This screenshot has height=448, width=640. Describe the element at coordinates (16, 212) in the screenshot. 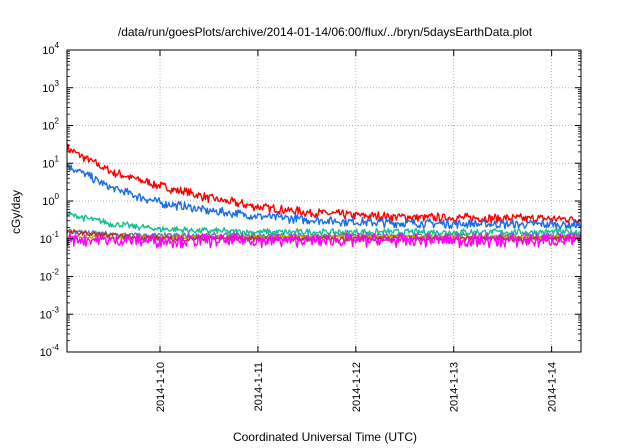

I see `y-axis-label: cGy/day` at that location.